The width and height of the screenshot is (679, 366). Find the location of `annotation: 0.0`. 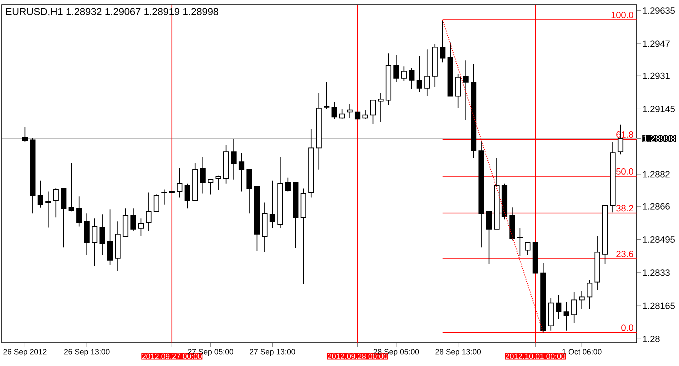

annotation: 0.0 is located at coordinates (628, 328).